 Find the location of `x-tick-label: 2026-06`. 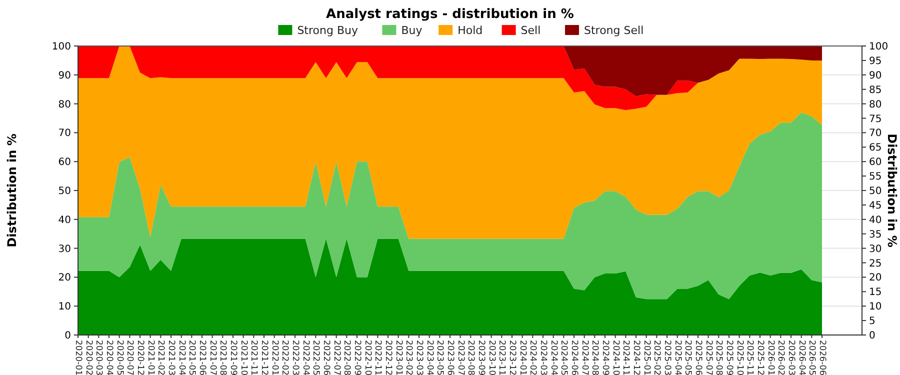

x-tick-label: 2026-06 is located at coordinates (822, 357).